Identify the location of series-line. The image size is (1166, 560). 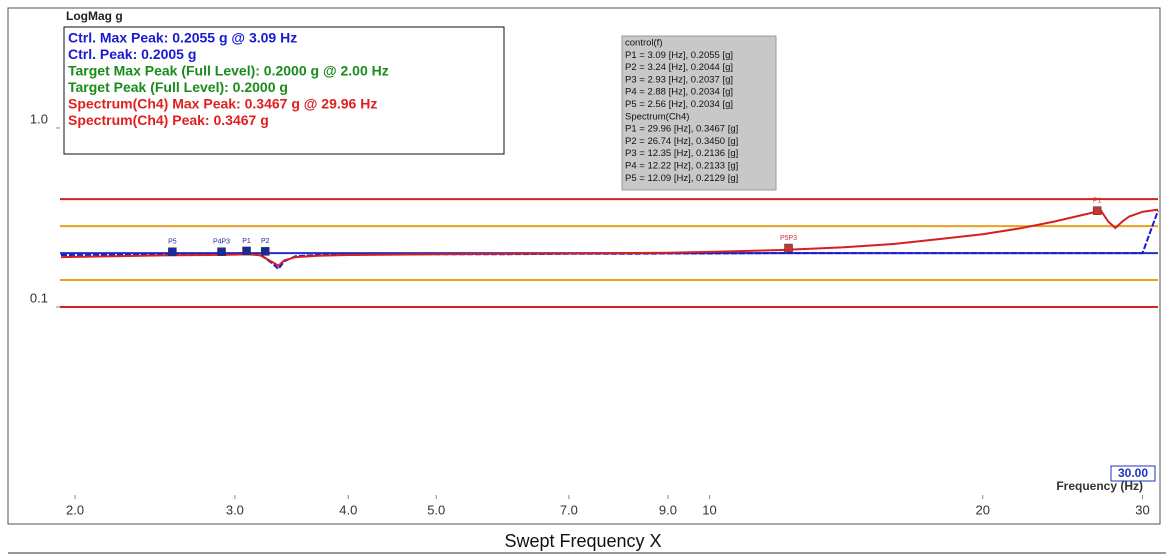
(609, 237).